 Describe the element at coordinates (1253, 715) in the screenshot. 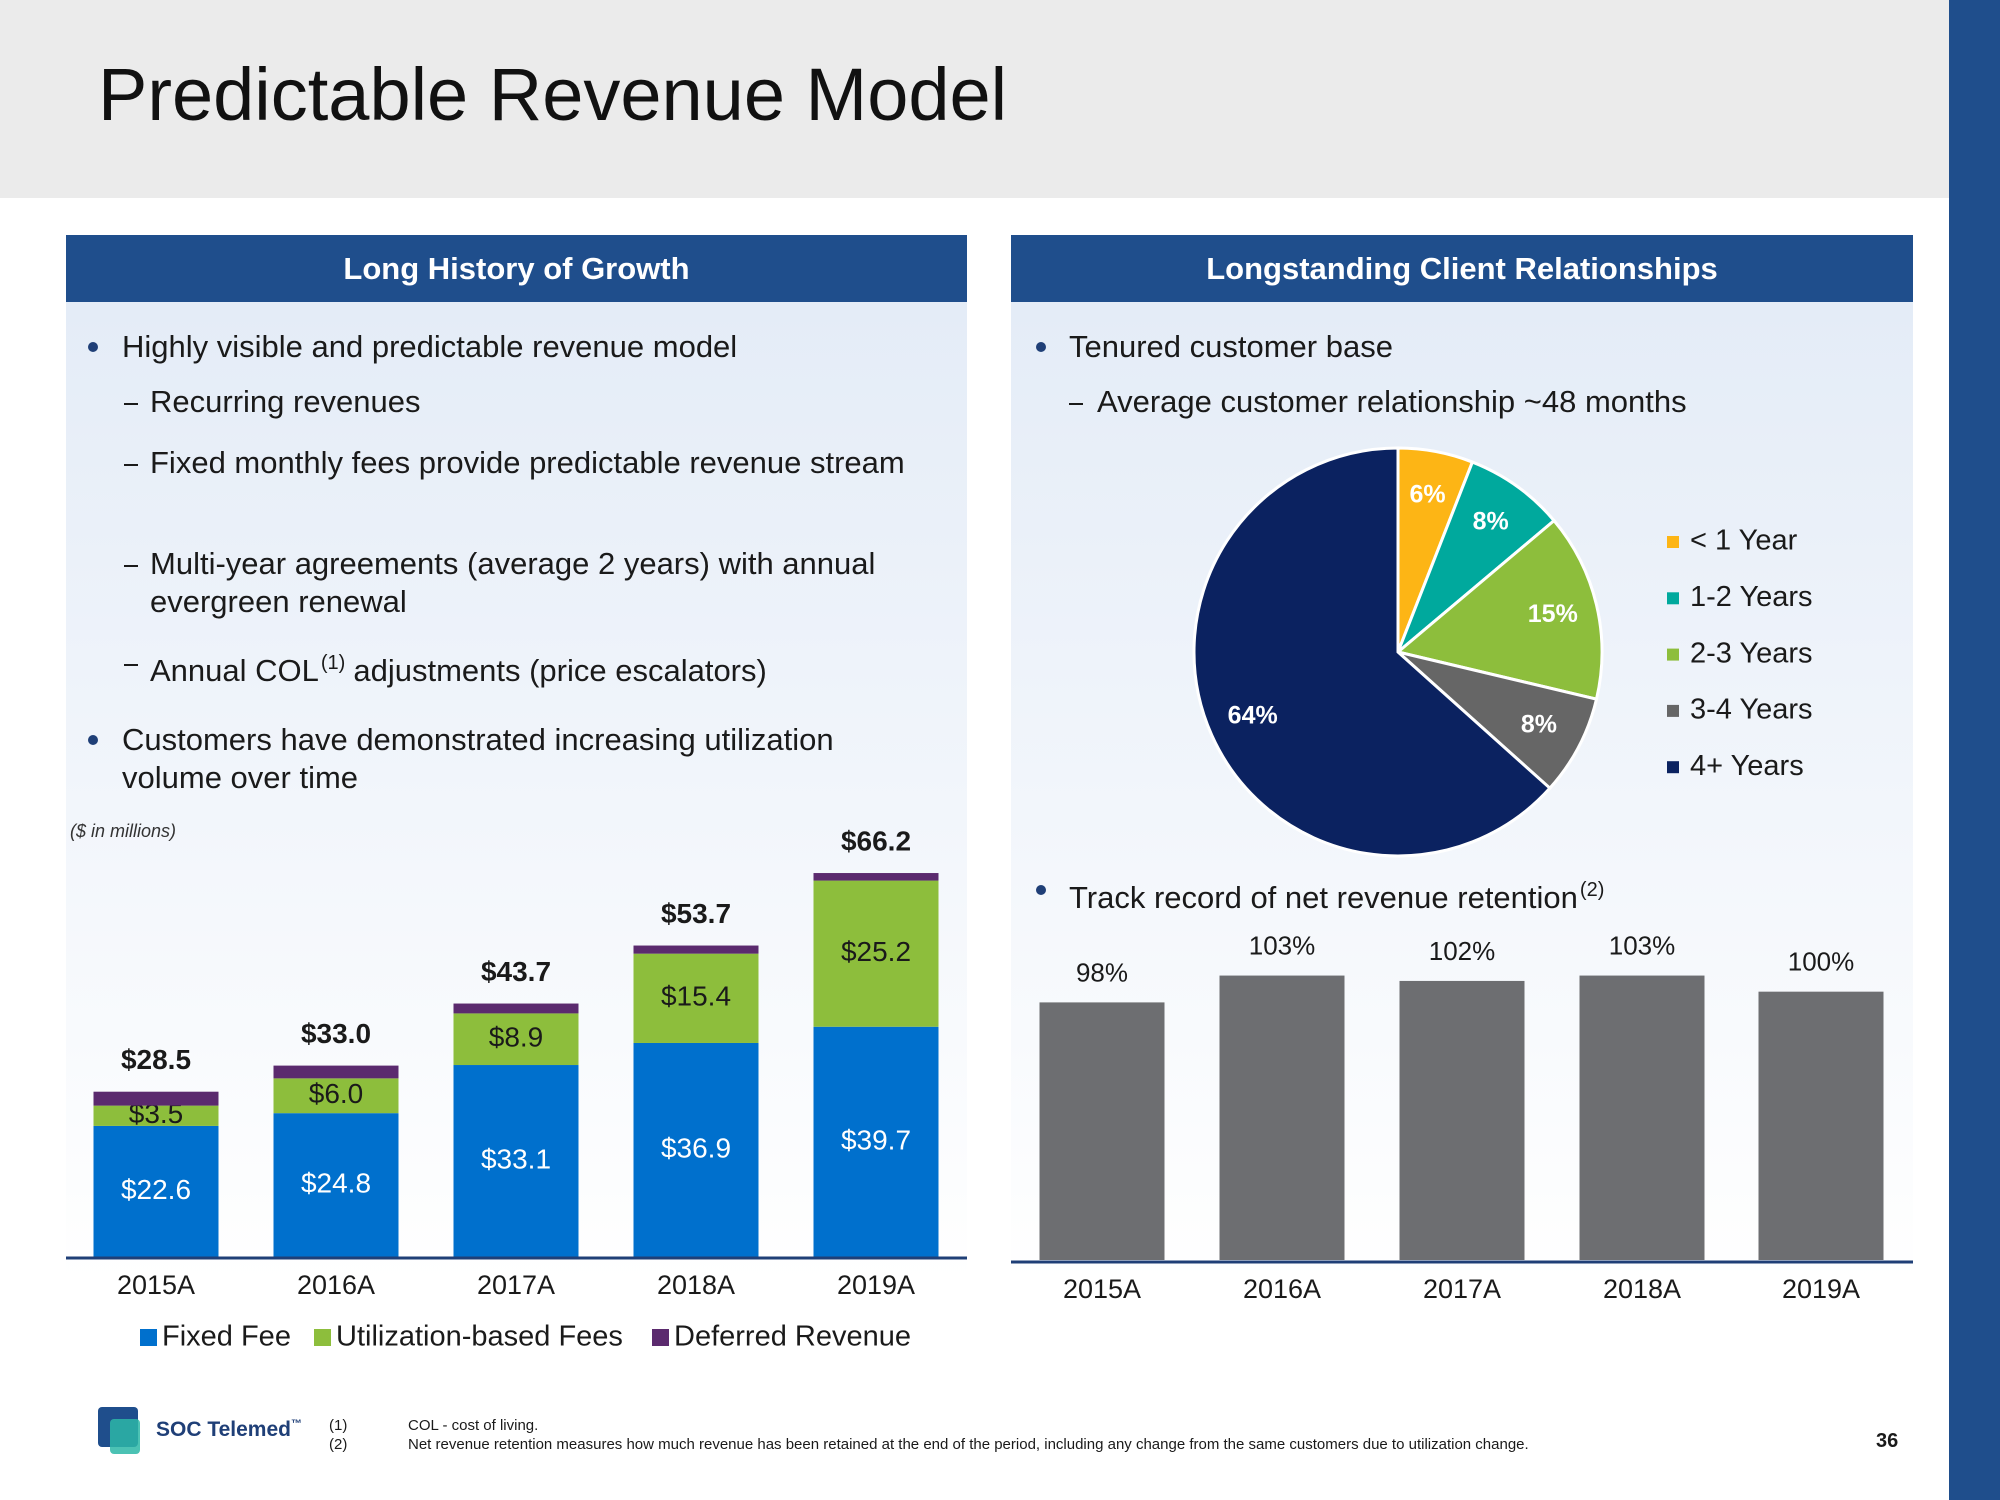

I see `slice-label: 64%` at that location.